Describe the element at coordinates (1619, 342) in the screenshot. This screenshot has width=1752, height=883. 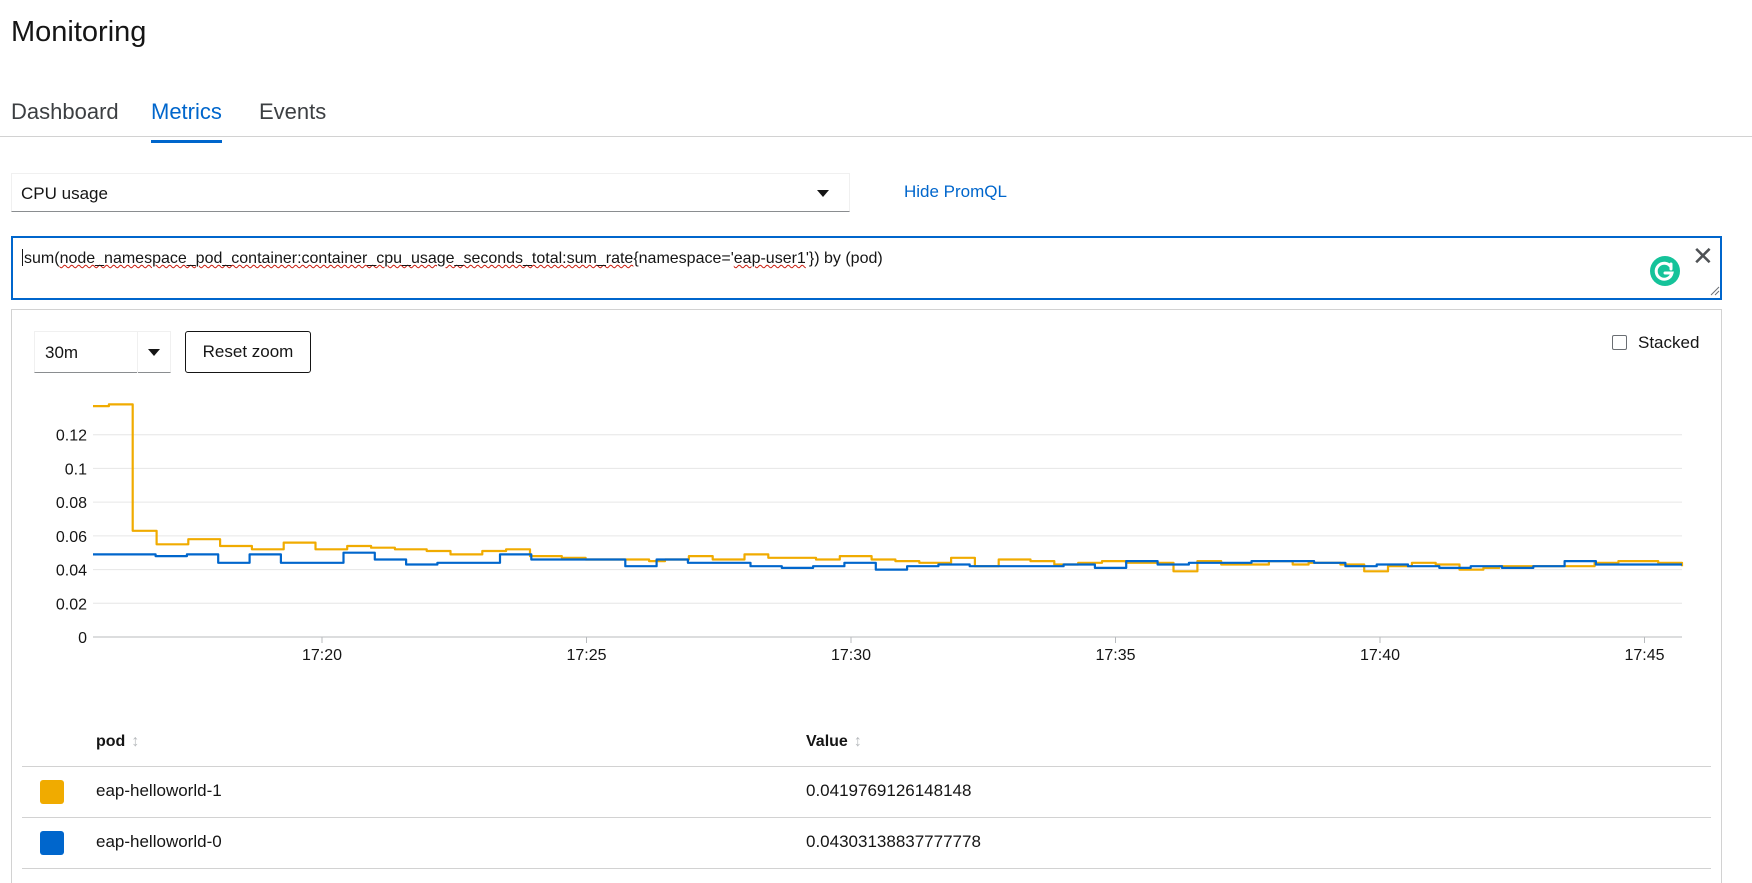
I see `stacked-checkbox` at that location.